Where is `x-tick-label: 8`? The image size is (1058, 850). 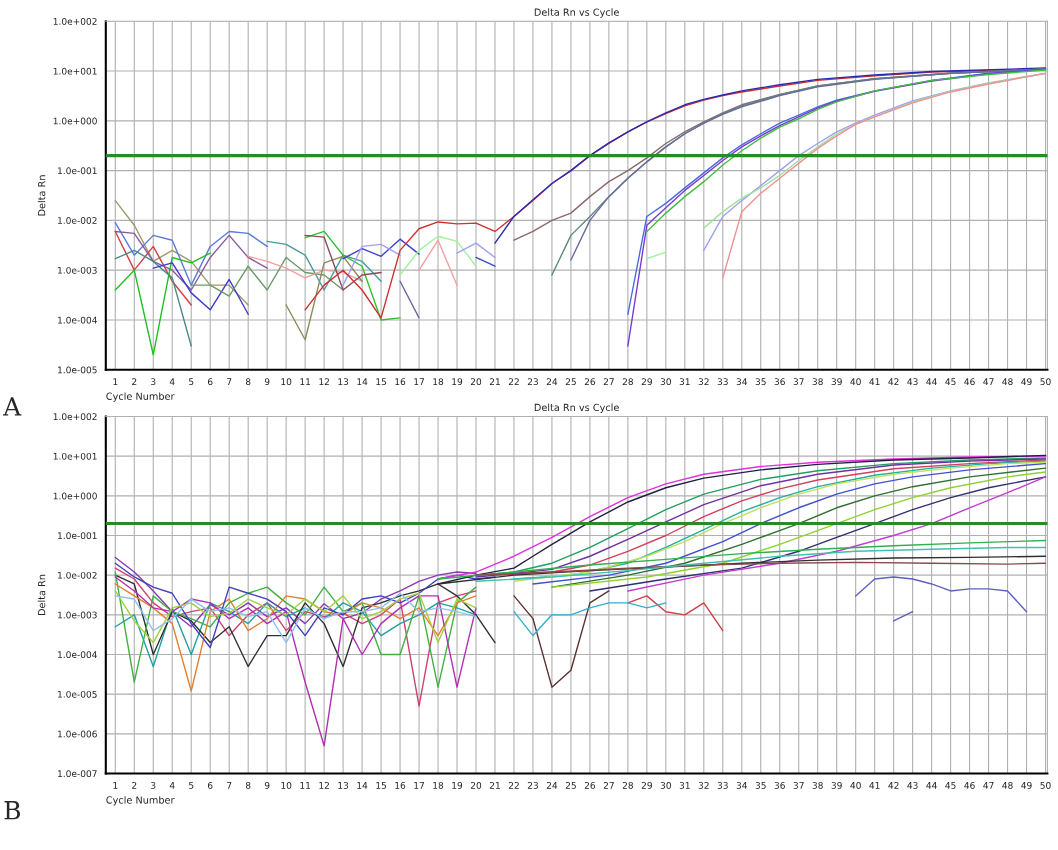 x-tick-label: 8 is located at coordinates (248, 785).